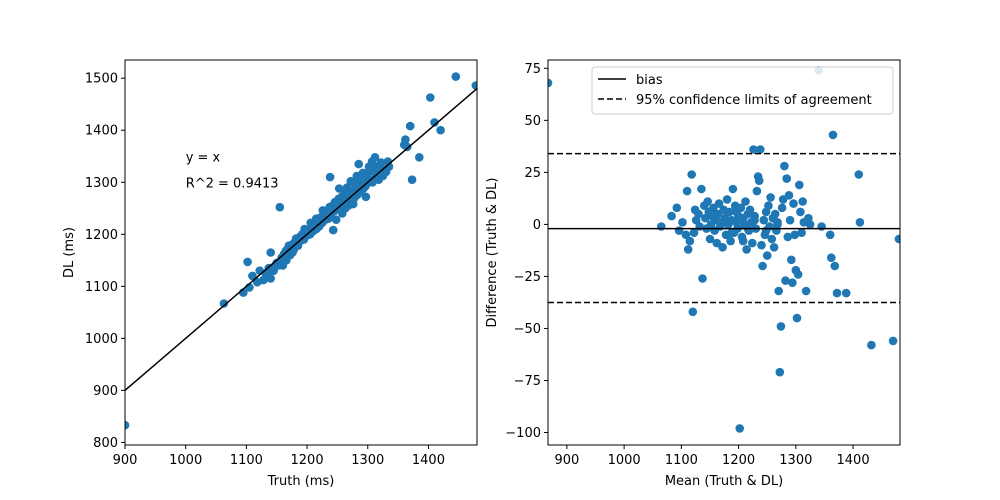 Image resolution: width=1000 pixels, height=500 pixels. Describe the element at coordinates (523, 433) in the screenshot. I see `y-tick-label: −100` at that location.